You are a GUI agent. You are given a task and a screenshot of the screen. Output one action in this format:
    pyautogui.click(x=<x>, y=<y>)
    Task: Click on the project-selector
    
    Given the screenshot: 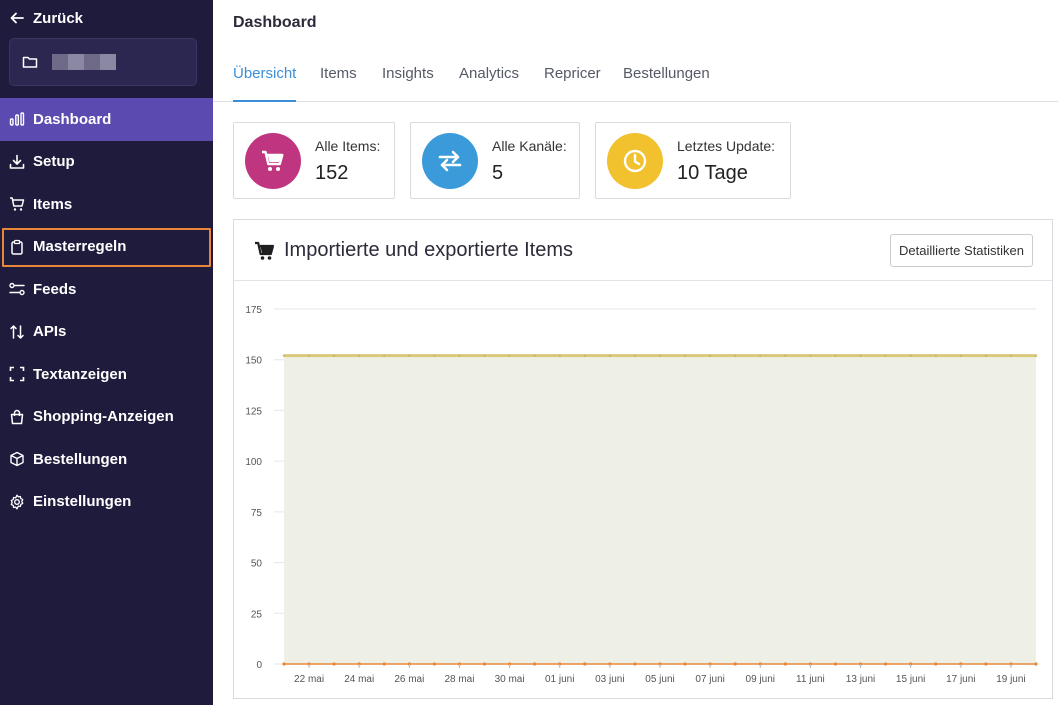 What is the action you would take?
    pyautogui.click(x=103, y=62)
    